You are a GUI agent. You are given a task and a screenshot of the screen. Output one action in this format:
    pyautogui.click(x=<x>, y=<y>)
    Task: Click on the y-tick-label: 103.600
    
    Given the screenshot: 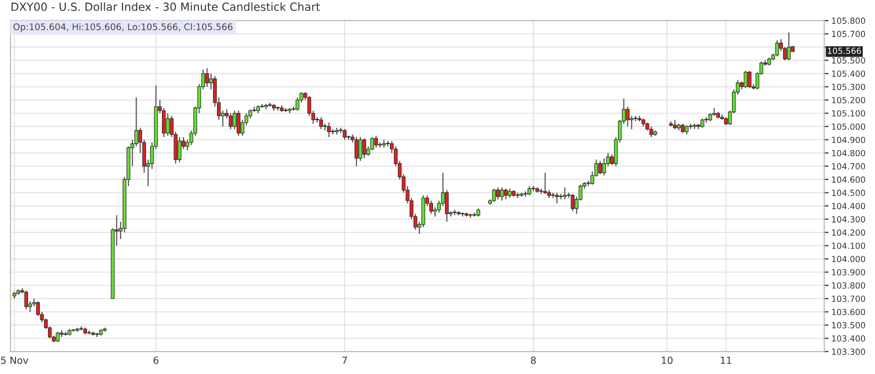 What is the action you would take?
    pyautogui.click(x=849, y=312)
    